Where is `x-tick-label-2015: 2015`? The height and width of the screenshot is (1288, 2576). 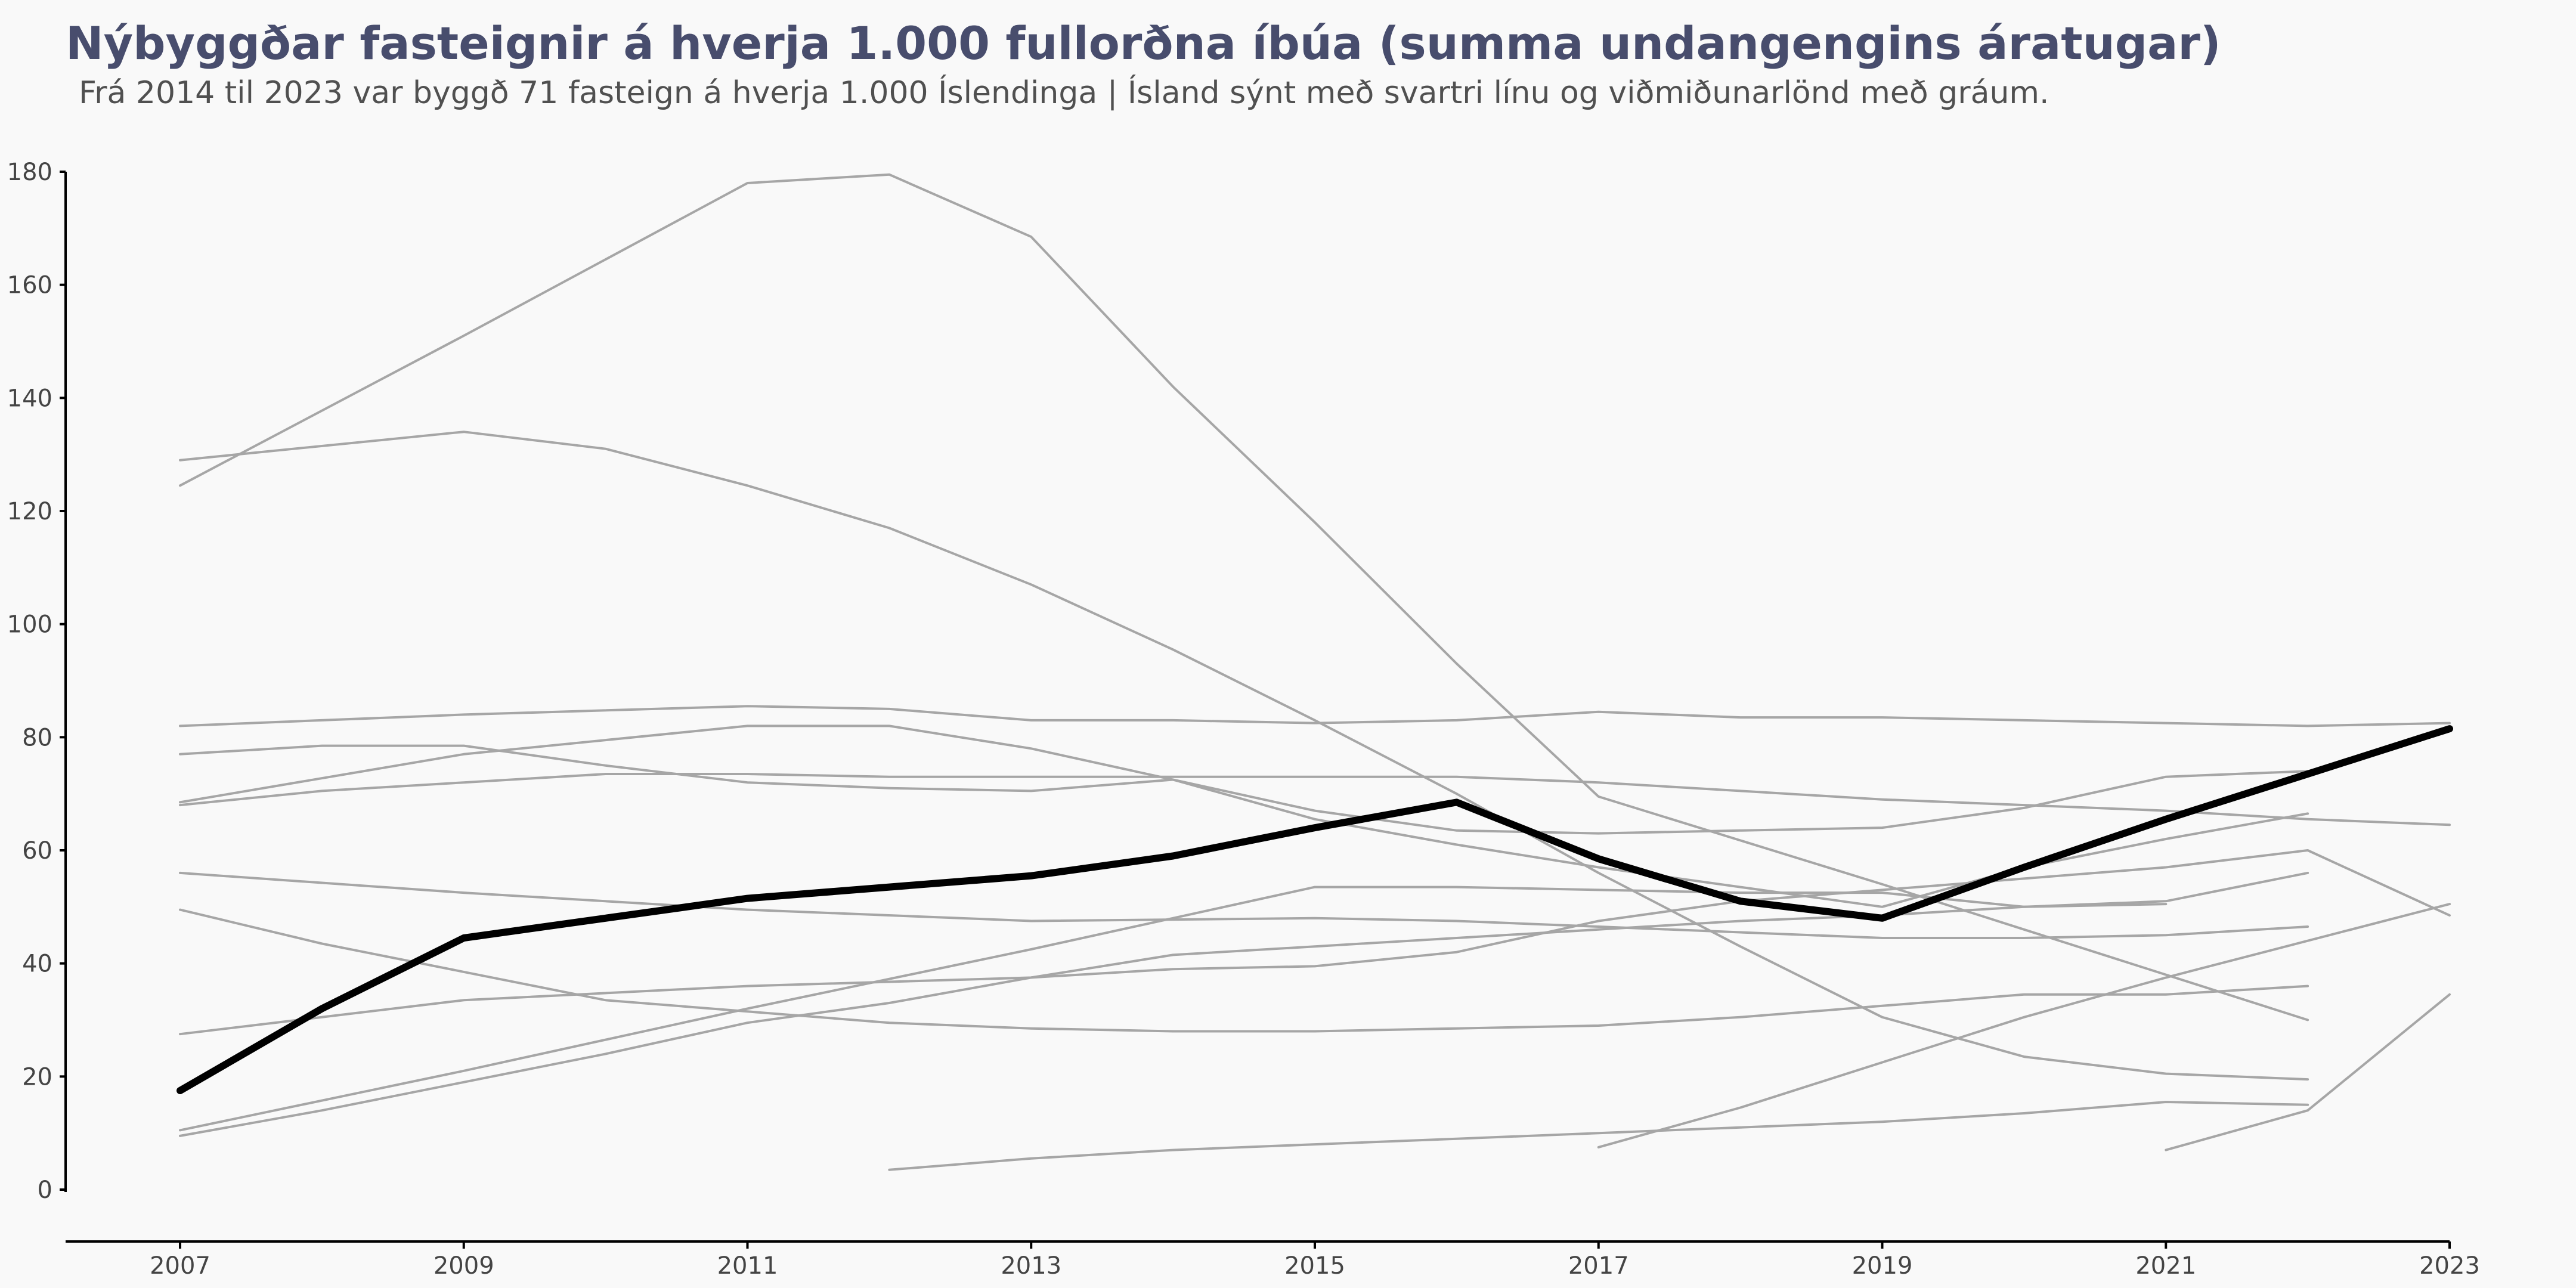
x-tick-label-2015: 2015 is located at coordinates (1314, 1266).